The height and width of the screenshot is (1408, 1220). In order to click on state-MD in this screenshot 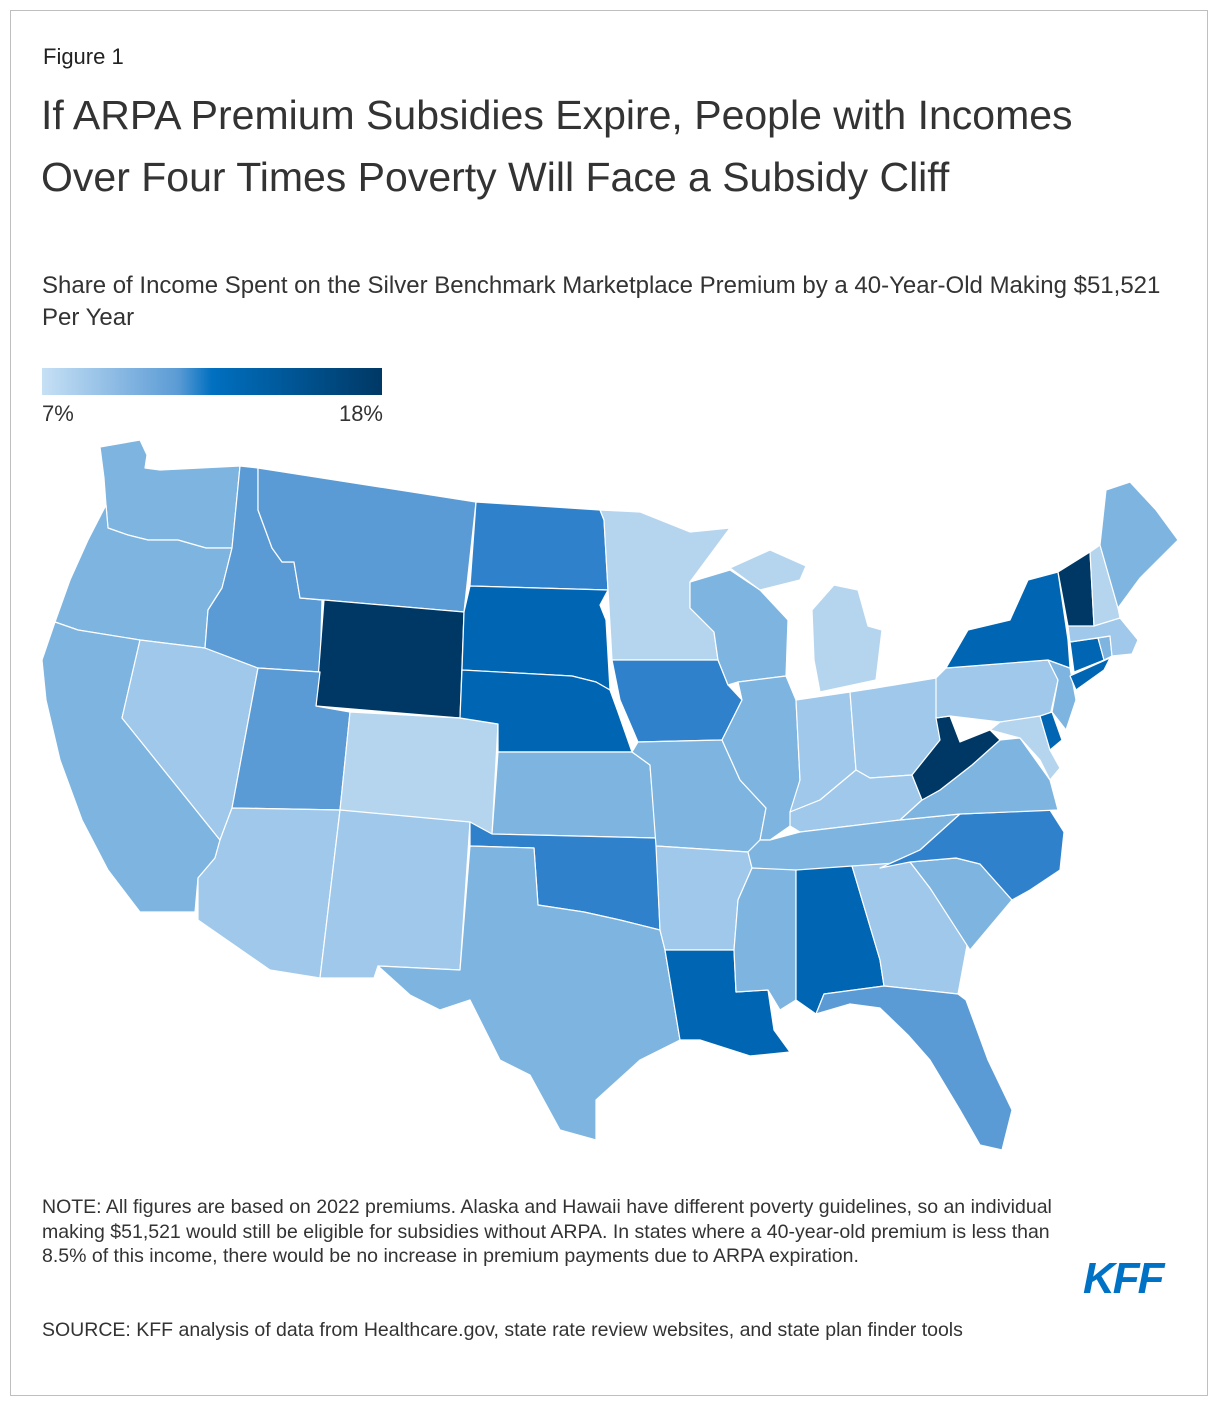, I will do `click(1025, 748)`.